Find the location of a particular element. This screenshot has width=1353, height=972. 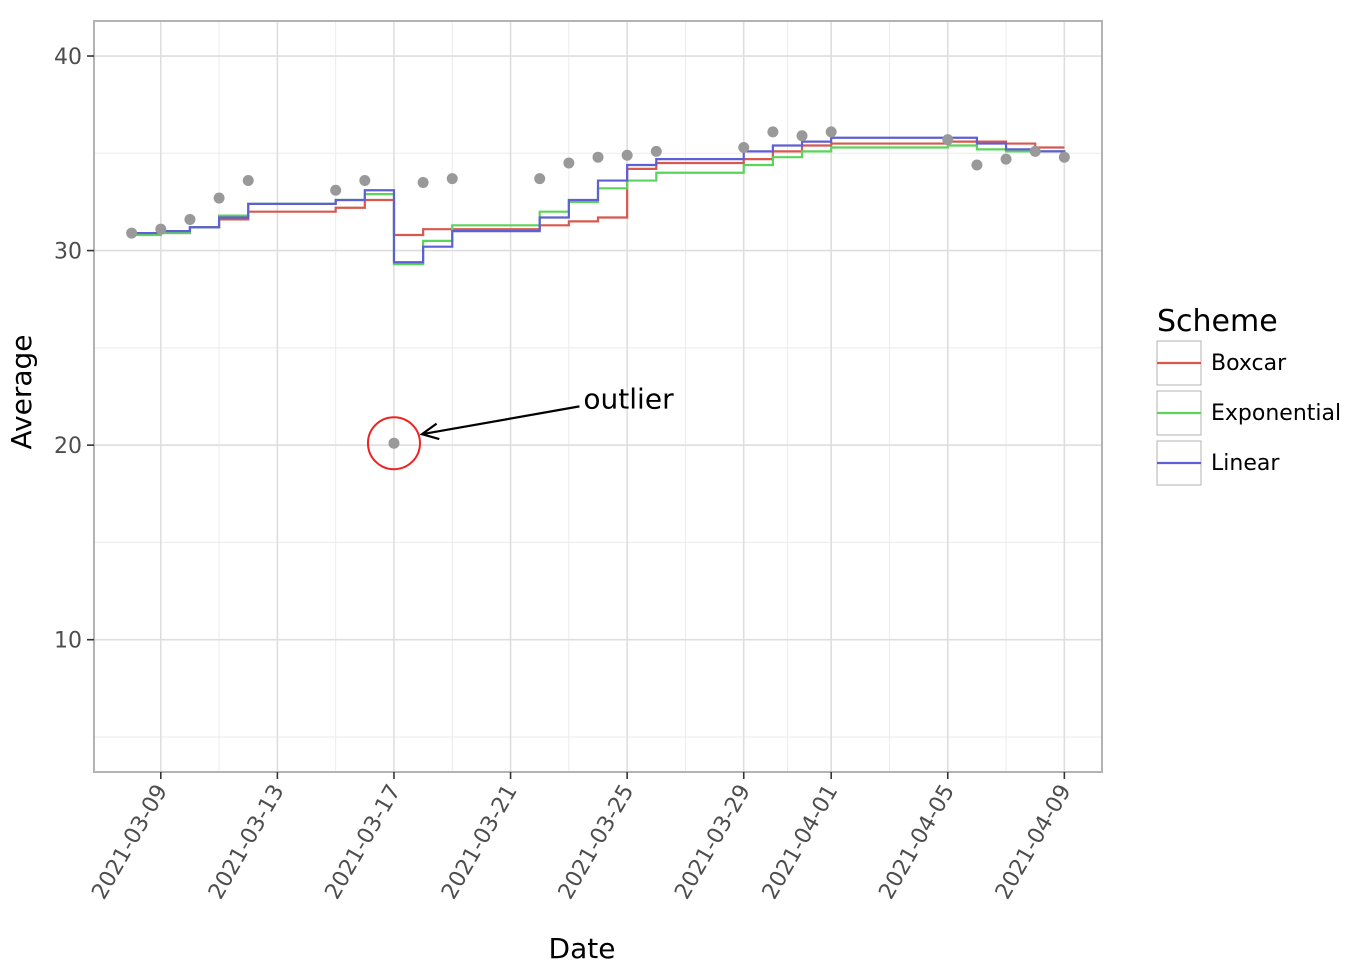

legend: Scheme Boxcar Exponential Linear is located at coordinates (1248, 395).